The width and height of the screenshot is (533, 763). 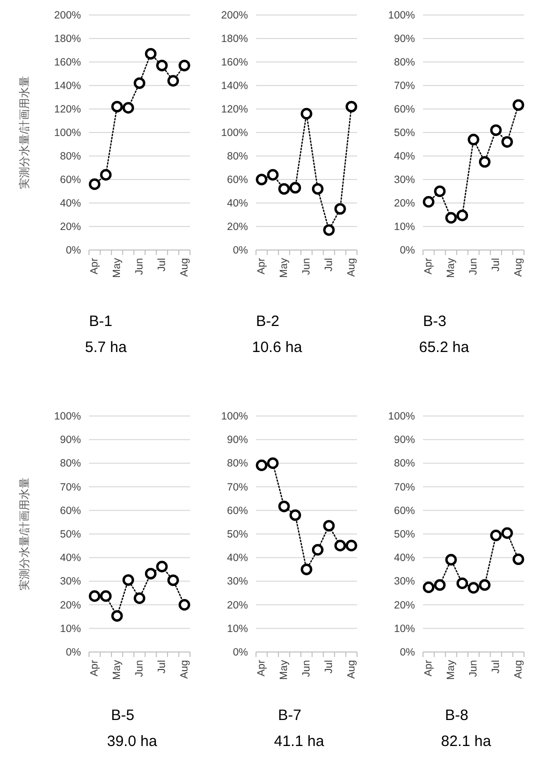 What do you see at coordinates (122, 715) in the screenshot?
I see `text: B-5` at bounding box center [122, 715].